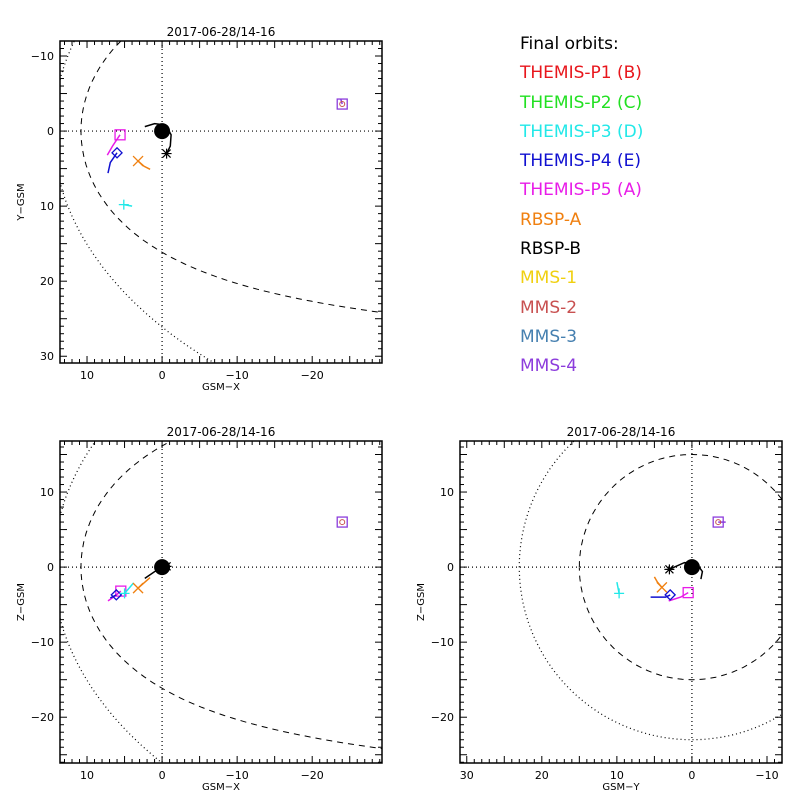 This screenshot has width=800, height=800. What do you see at coordinates (549, 336) in the screenshot?
I see `legend-item: MMS-3` at bounding box center [549, 336].